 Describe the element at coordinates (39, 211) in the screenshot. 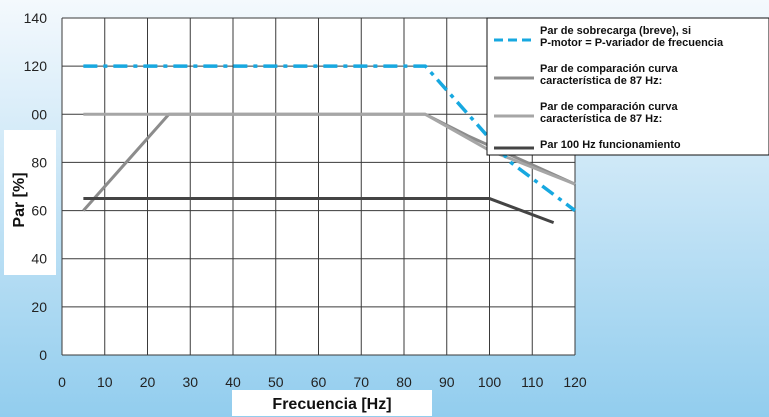

I see `y-tick-label: 60` at that location.